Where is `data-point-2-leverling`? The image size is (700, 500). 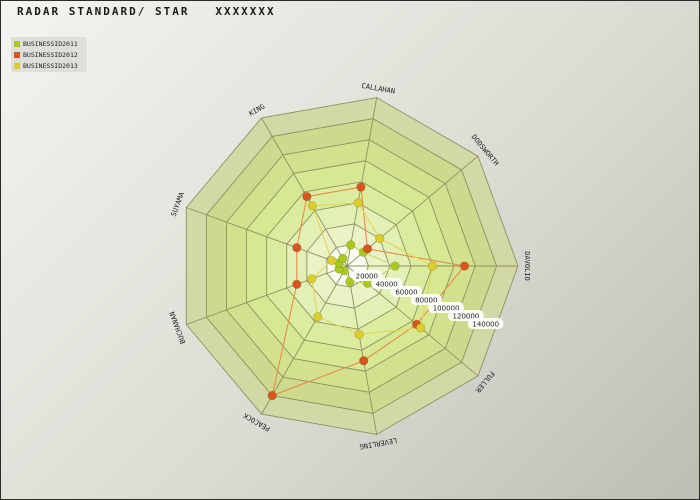
data-point-2-leverling is located at coordinates (359, 334).